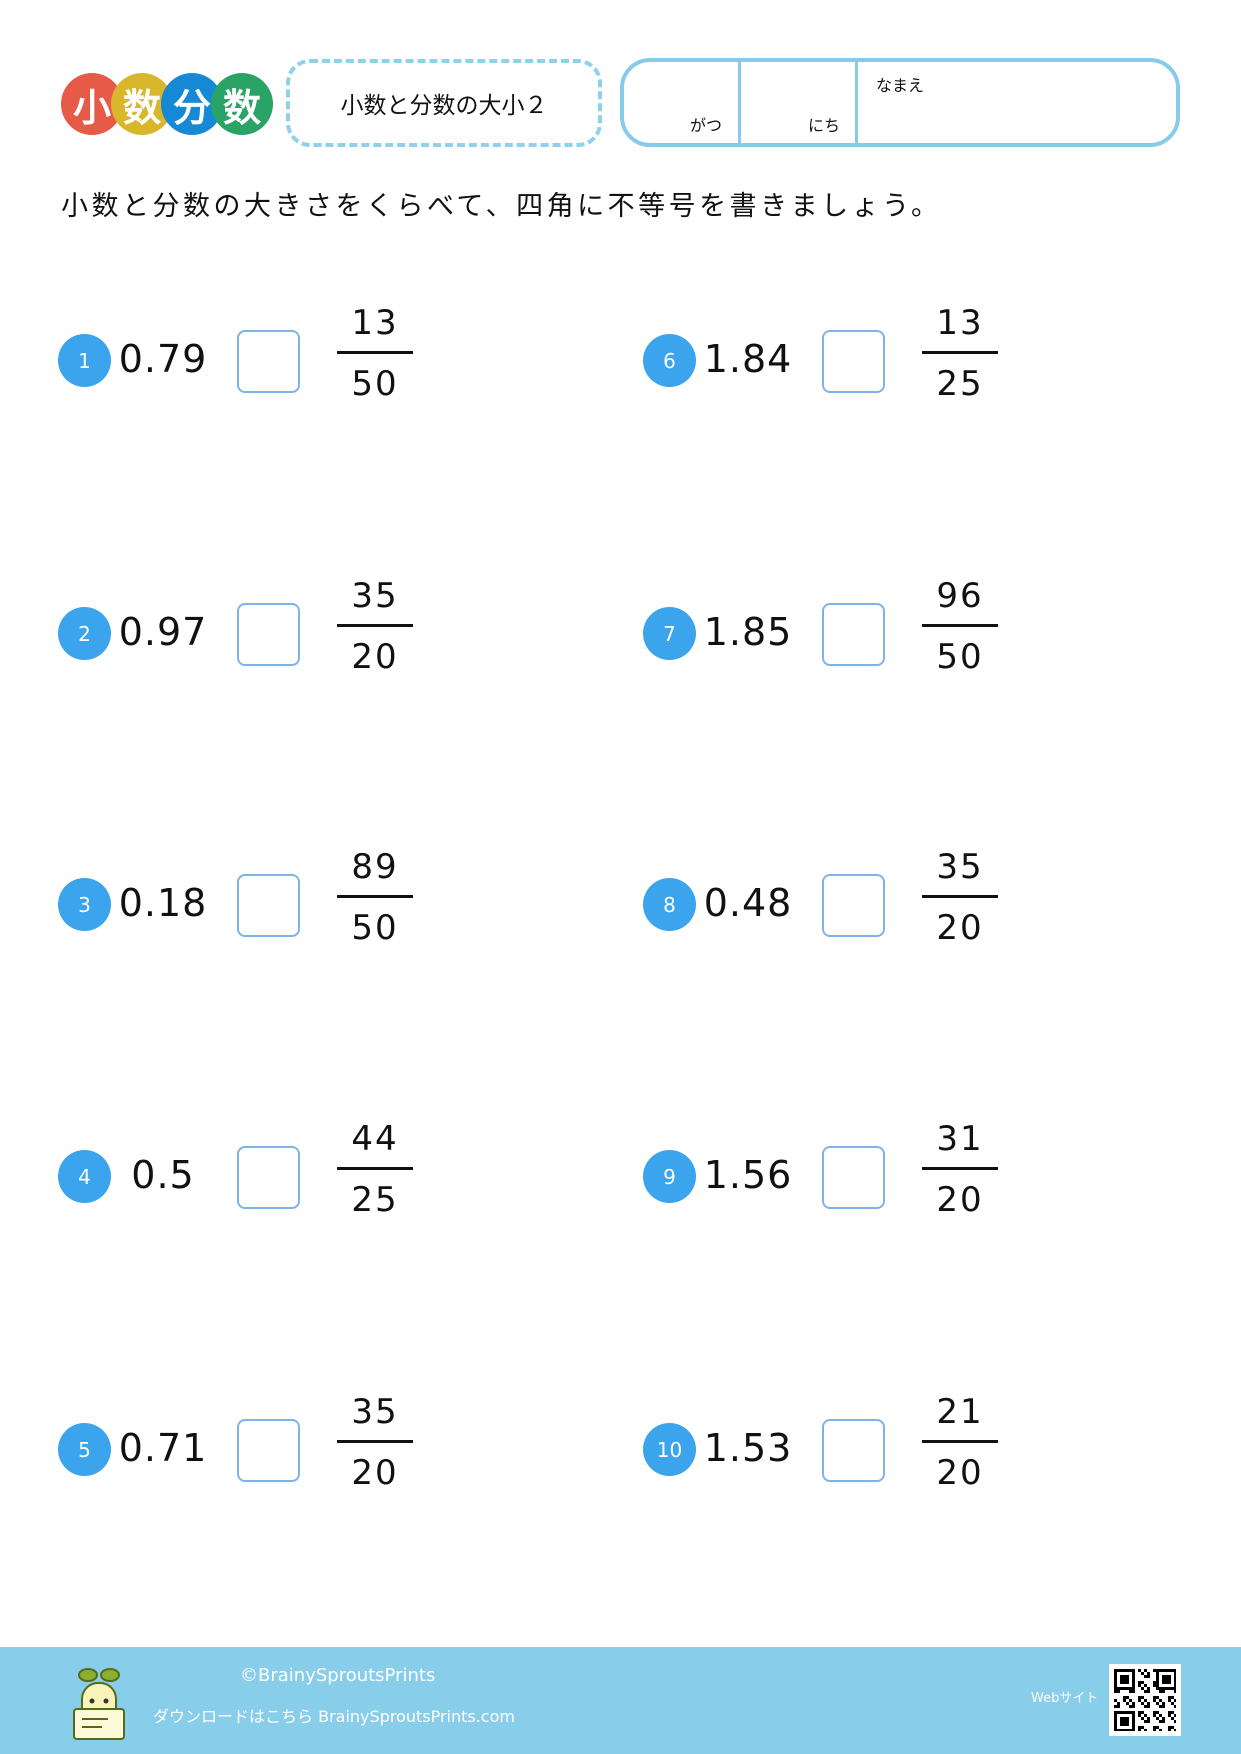  Describe the element at coordinates (84, 1449) in the screenshot. I see `problem-number: 5` at that location.